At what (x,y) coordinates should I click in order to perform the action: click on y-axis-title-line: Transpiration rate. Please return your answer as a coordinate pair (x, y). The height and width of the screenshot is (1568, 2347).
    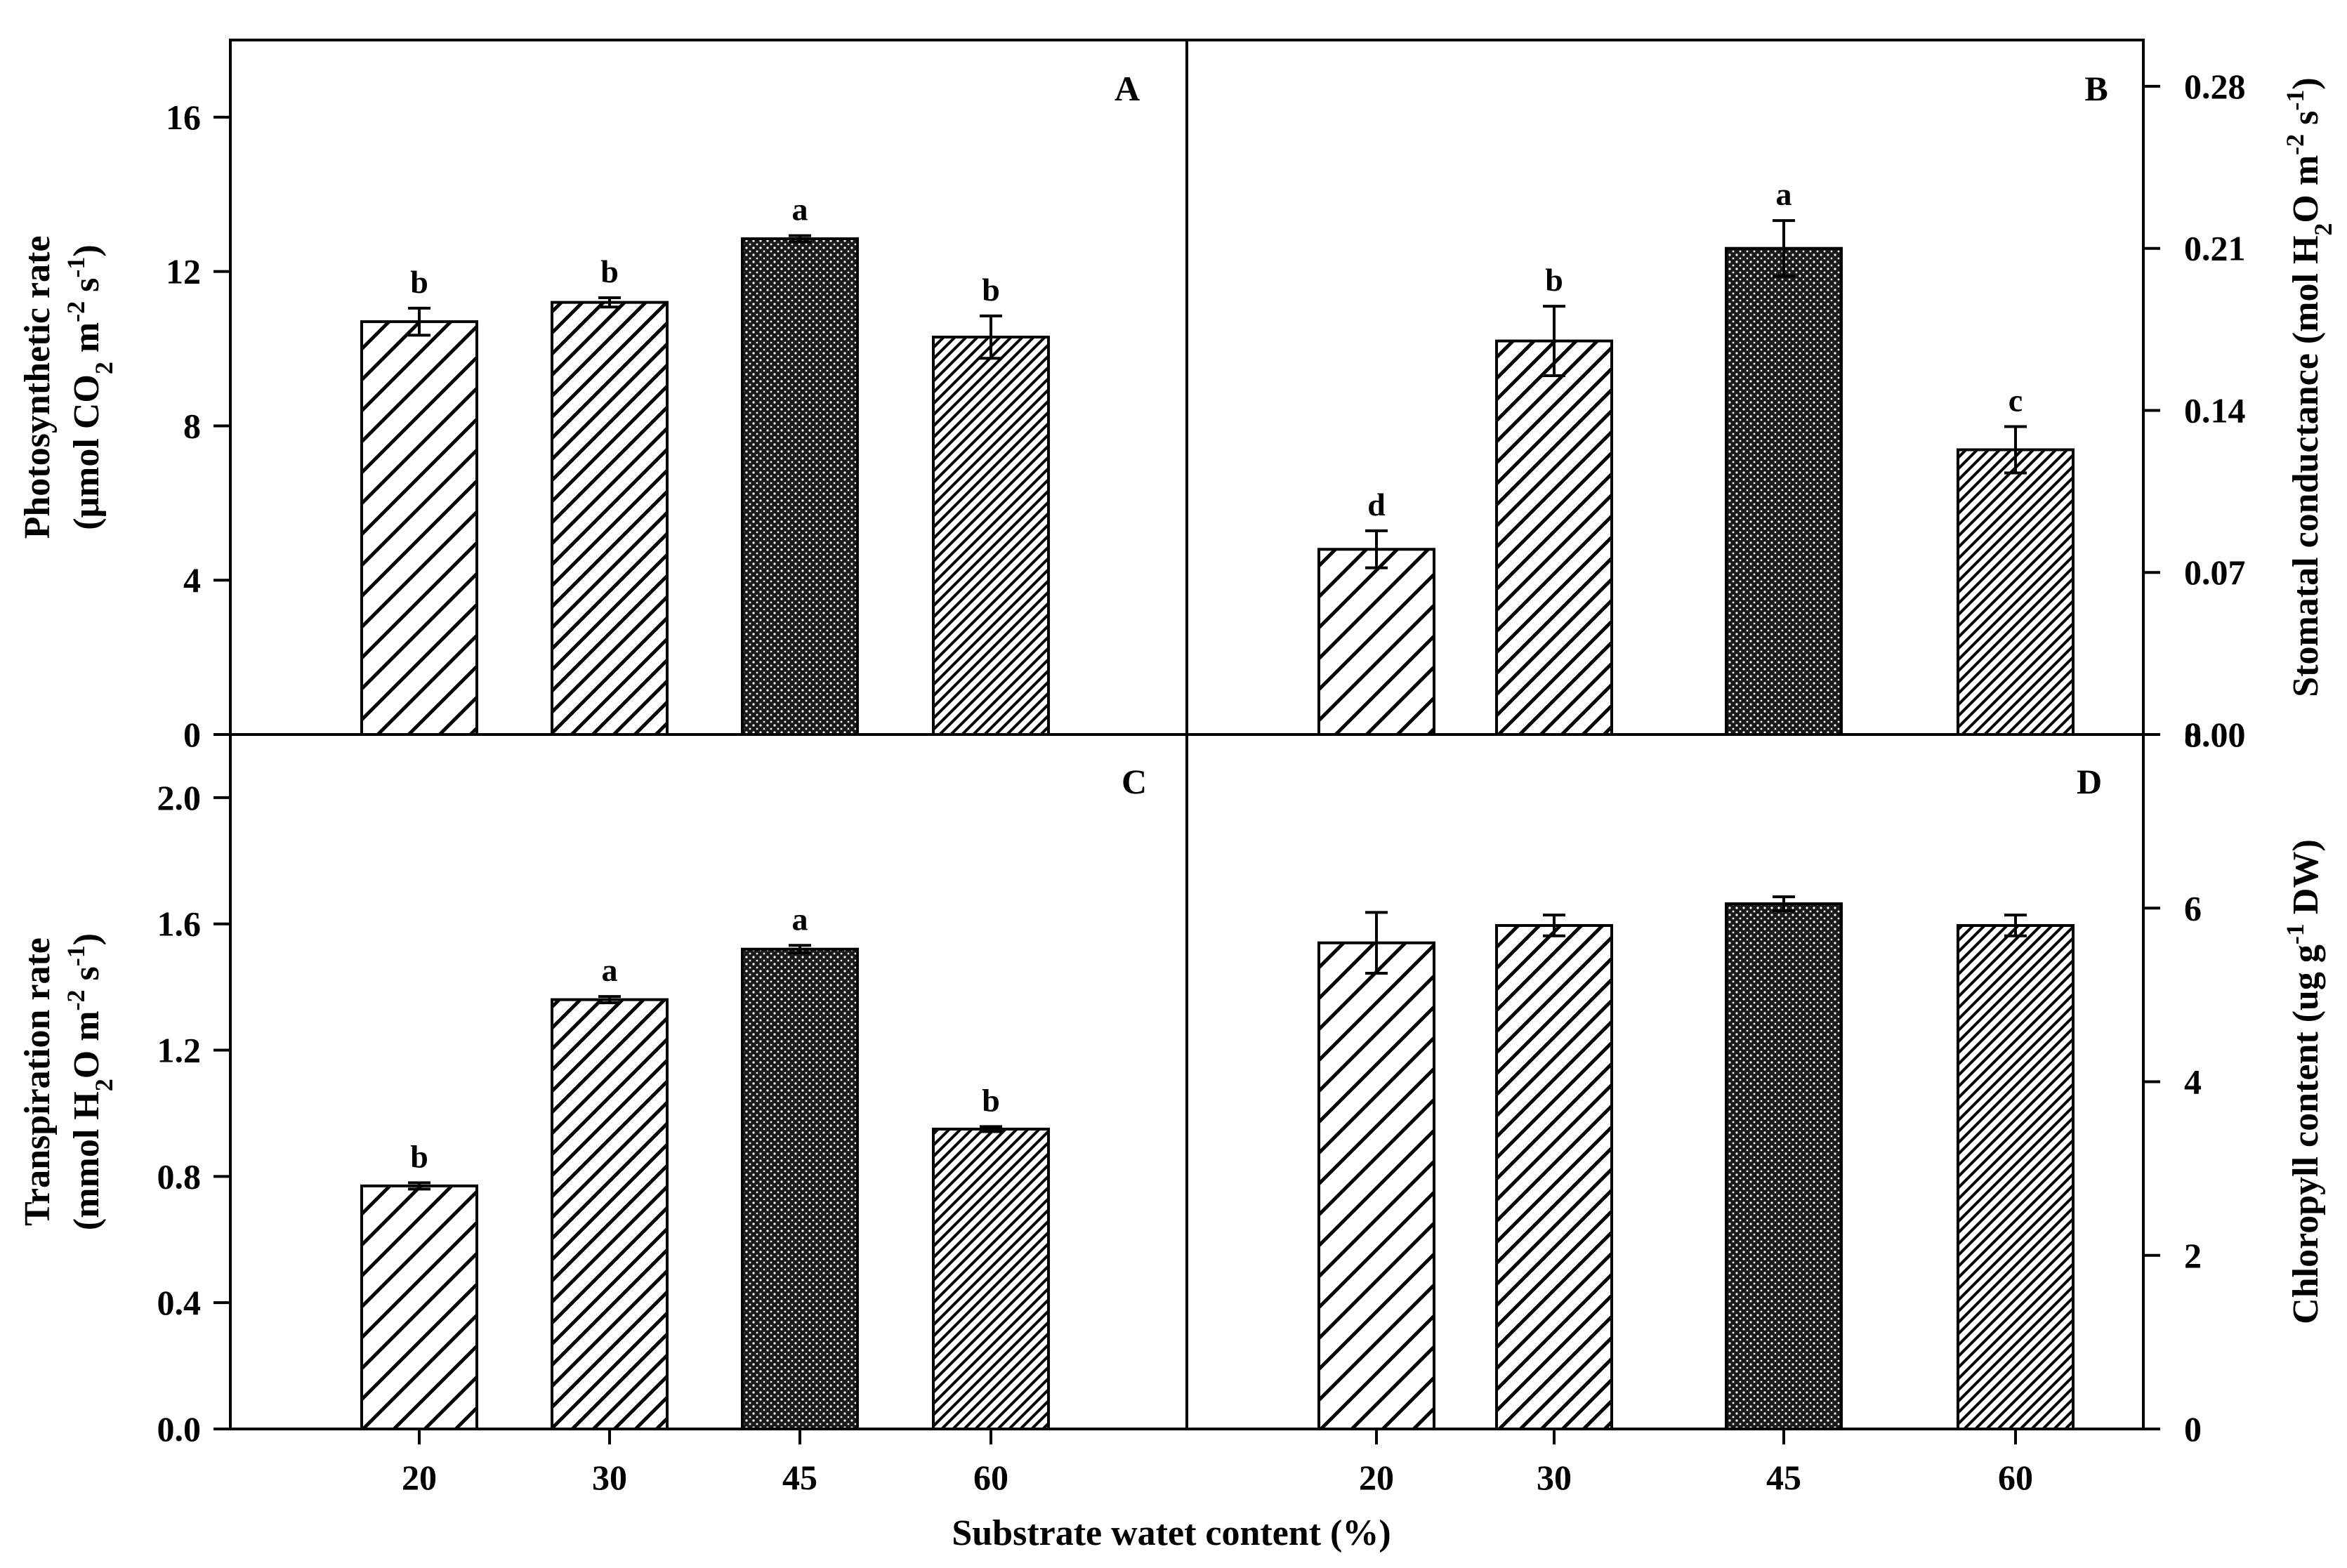
    Looking at the image, I should click on (38, 1081).